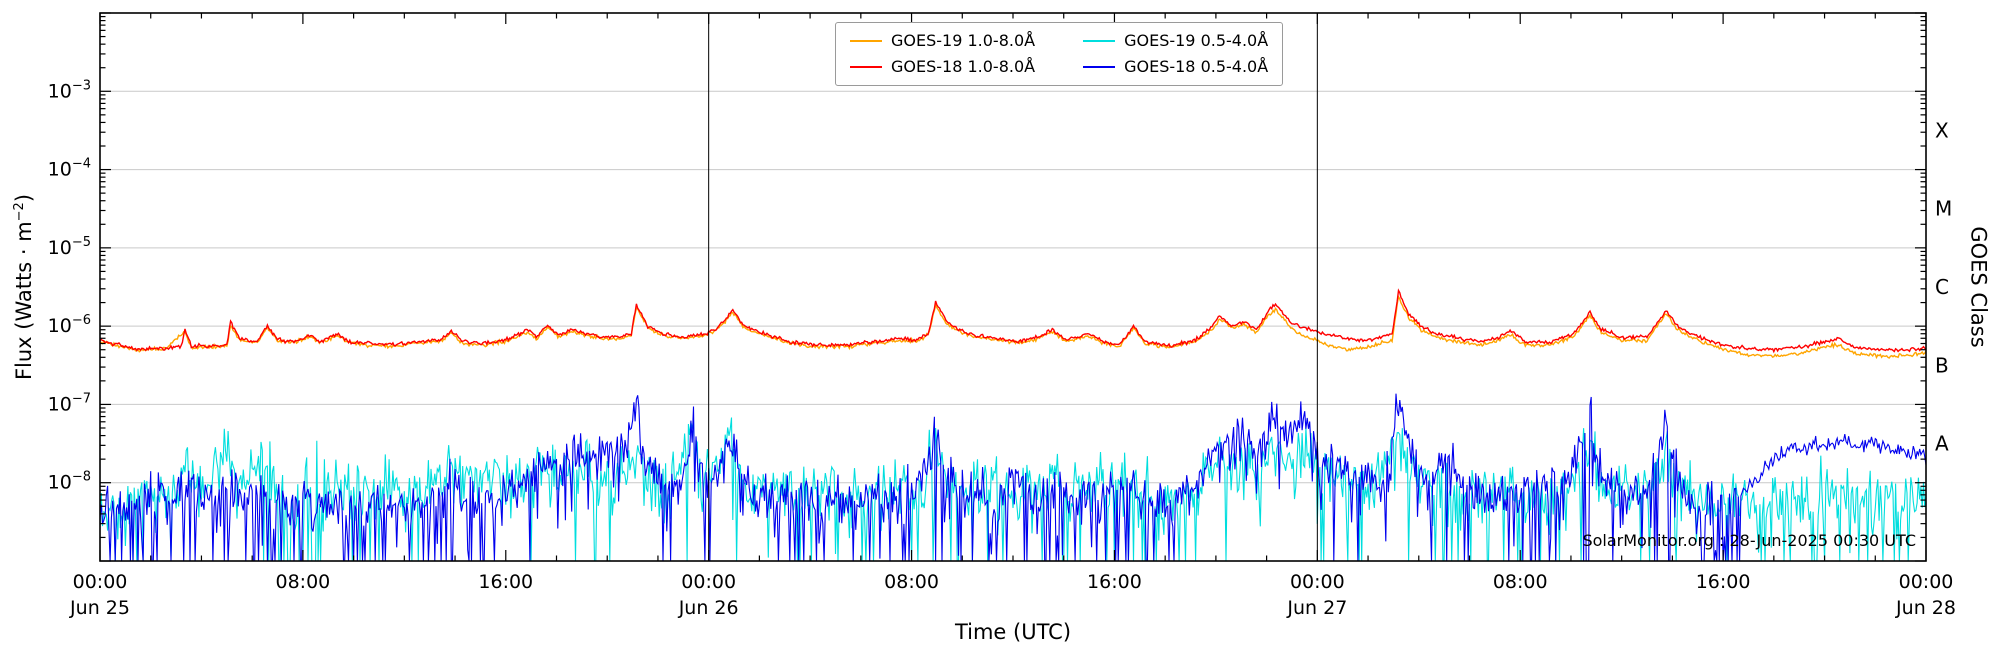  What do you see at coordinates (1942, 444) in the screenshot?
I see `goes-class-letter: A` at bounding box center [1942, 444].